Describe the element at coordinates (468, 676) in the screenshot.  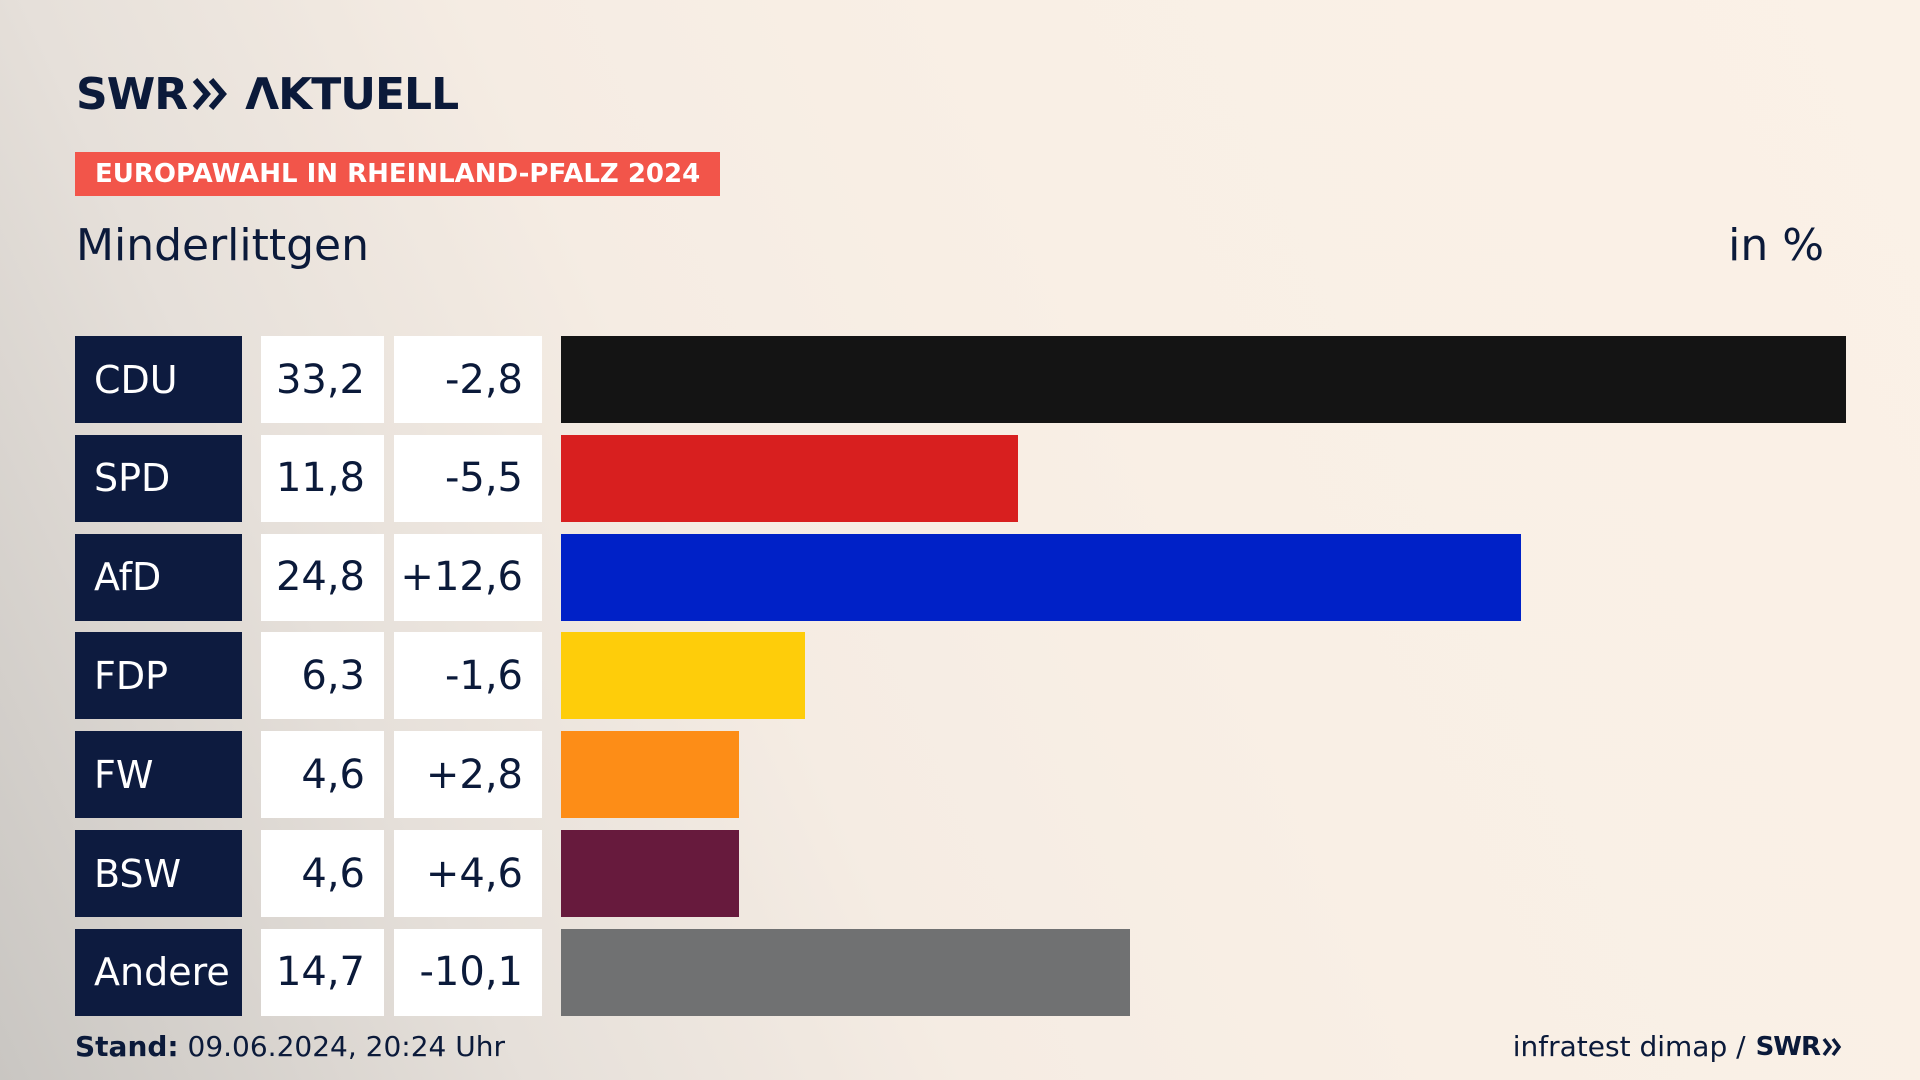
I see `vote-change-label: -1,6` at that location.